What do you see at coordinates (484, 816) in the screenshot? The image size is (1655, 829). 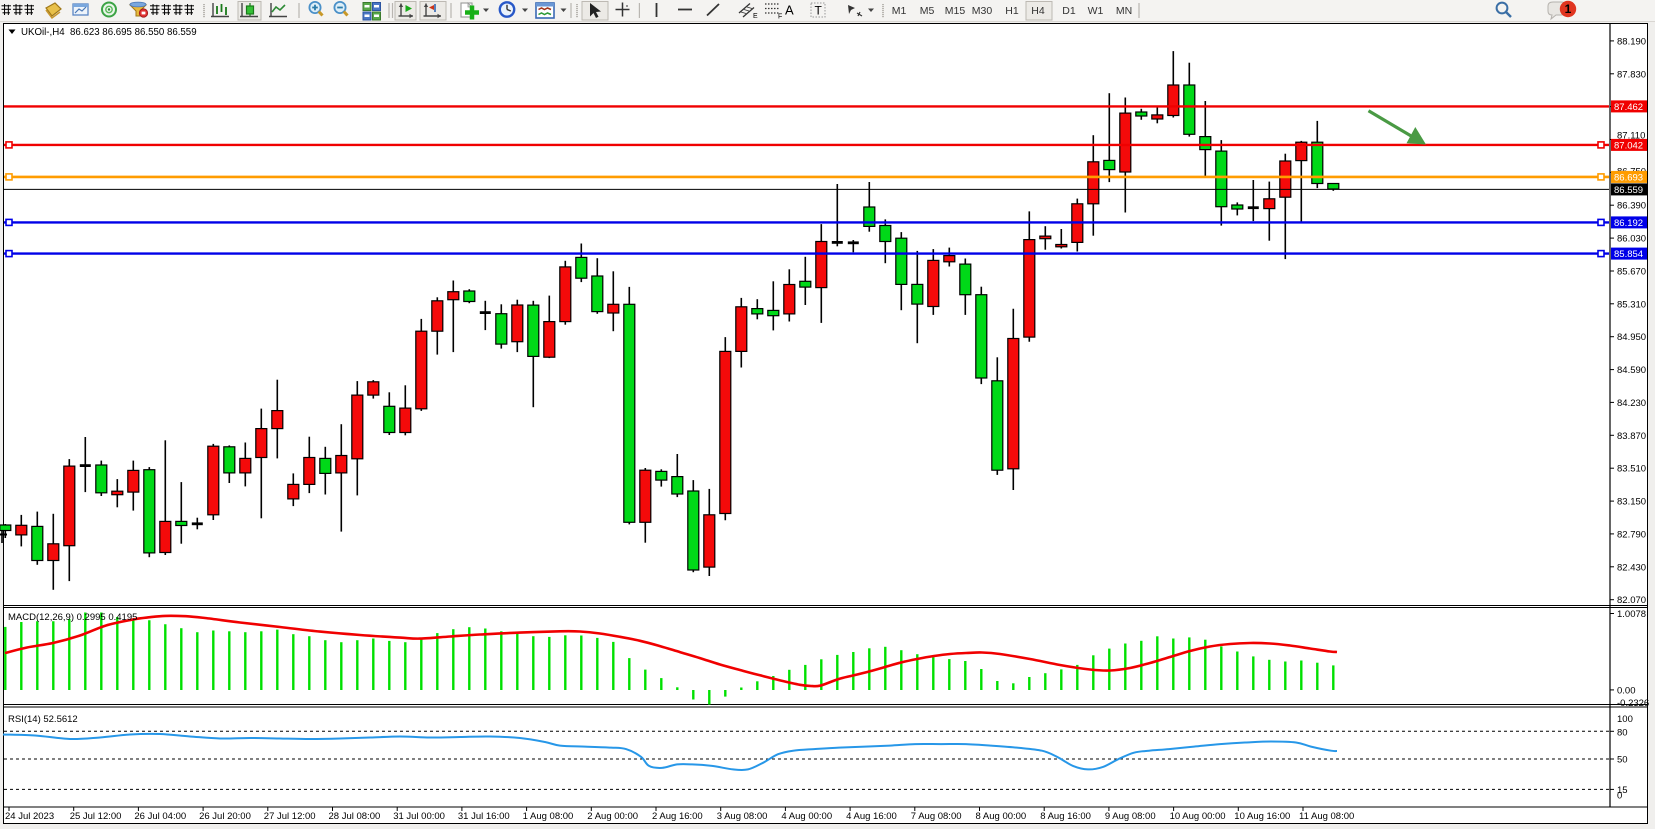 I see `svg-text: 31 Jul 16:00` at bounding box center [484, 816].